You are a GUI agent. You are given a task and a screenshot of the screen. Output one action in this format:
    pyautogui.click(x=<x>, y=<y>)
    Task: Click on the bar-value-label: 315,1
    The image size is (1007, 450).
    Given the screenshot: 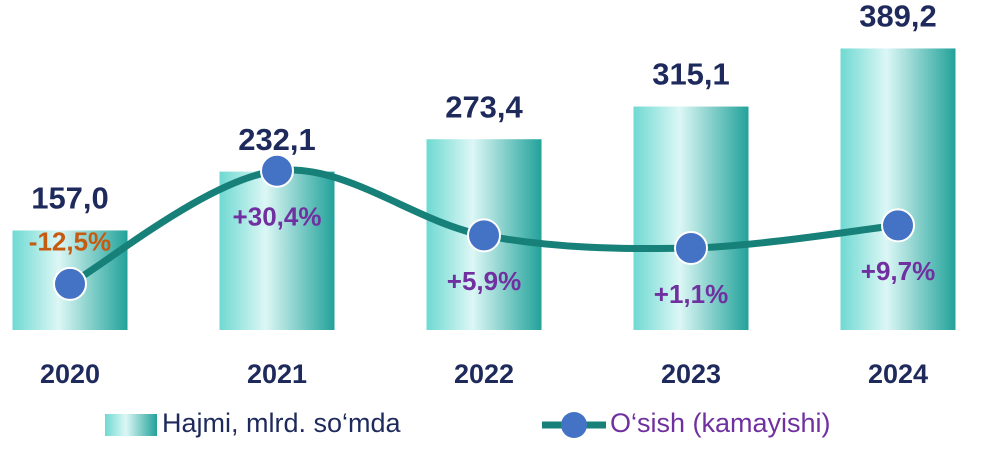 What is the action you would take?
    pyautogui.click(x=691, y=74)
    